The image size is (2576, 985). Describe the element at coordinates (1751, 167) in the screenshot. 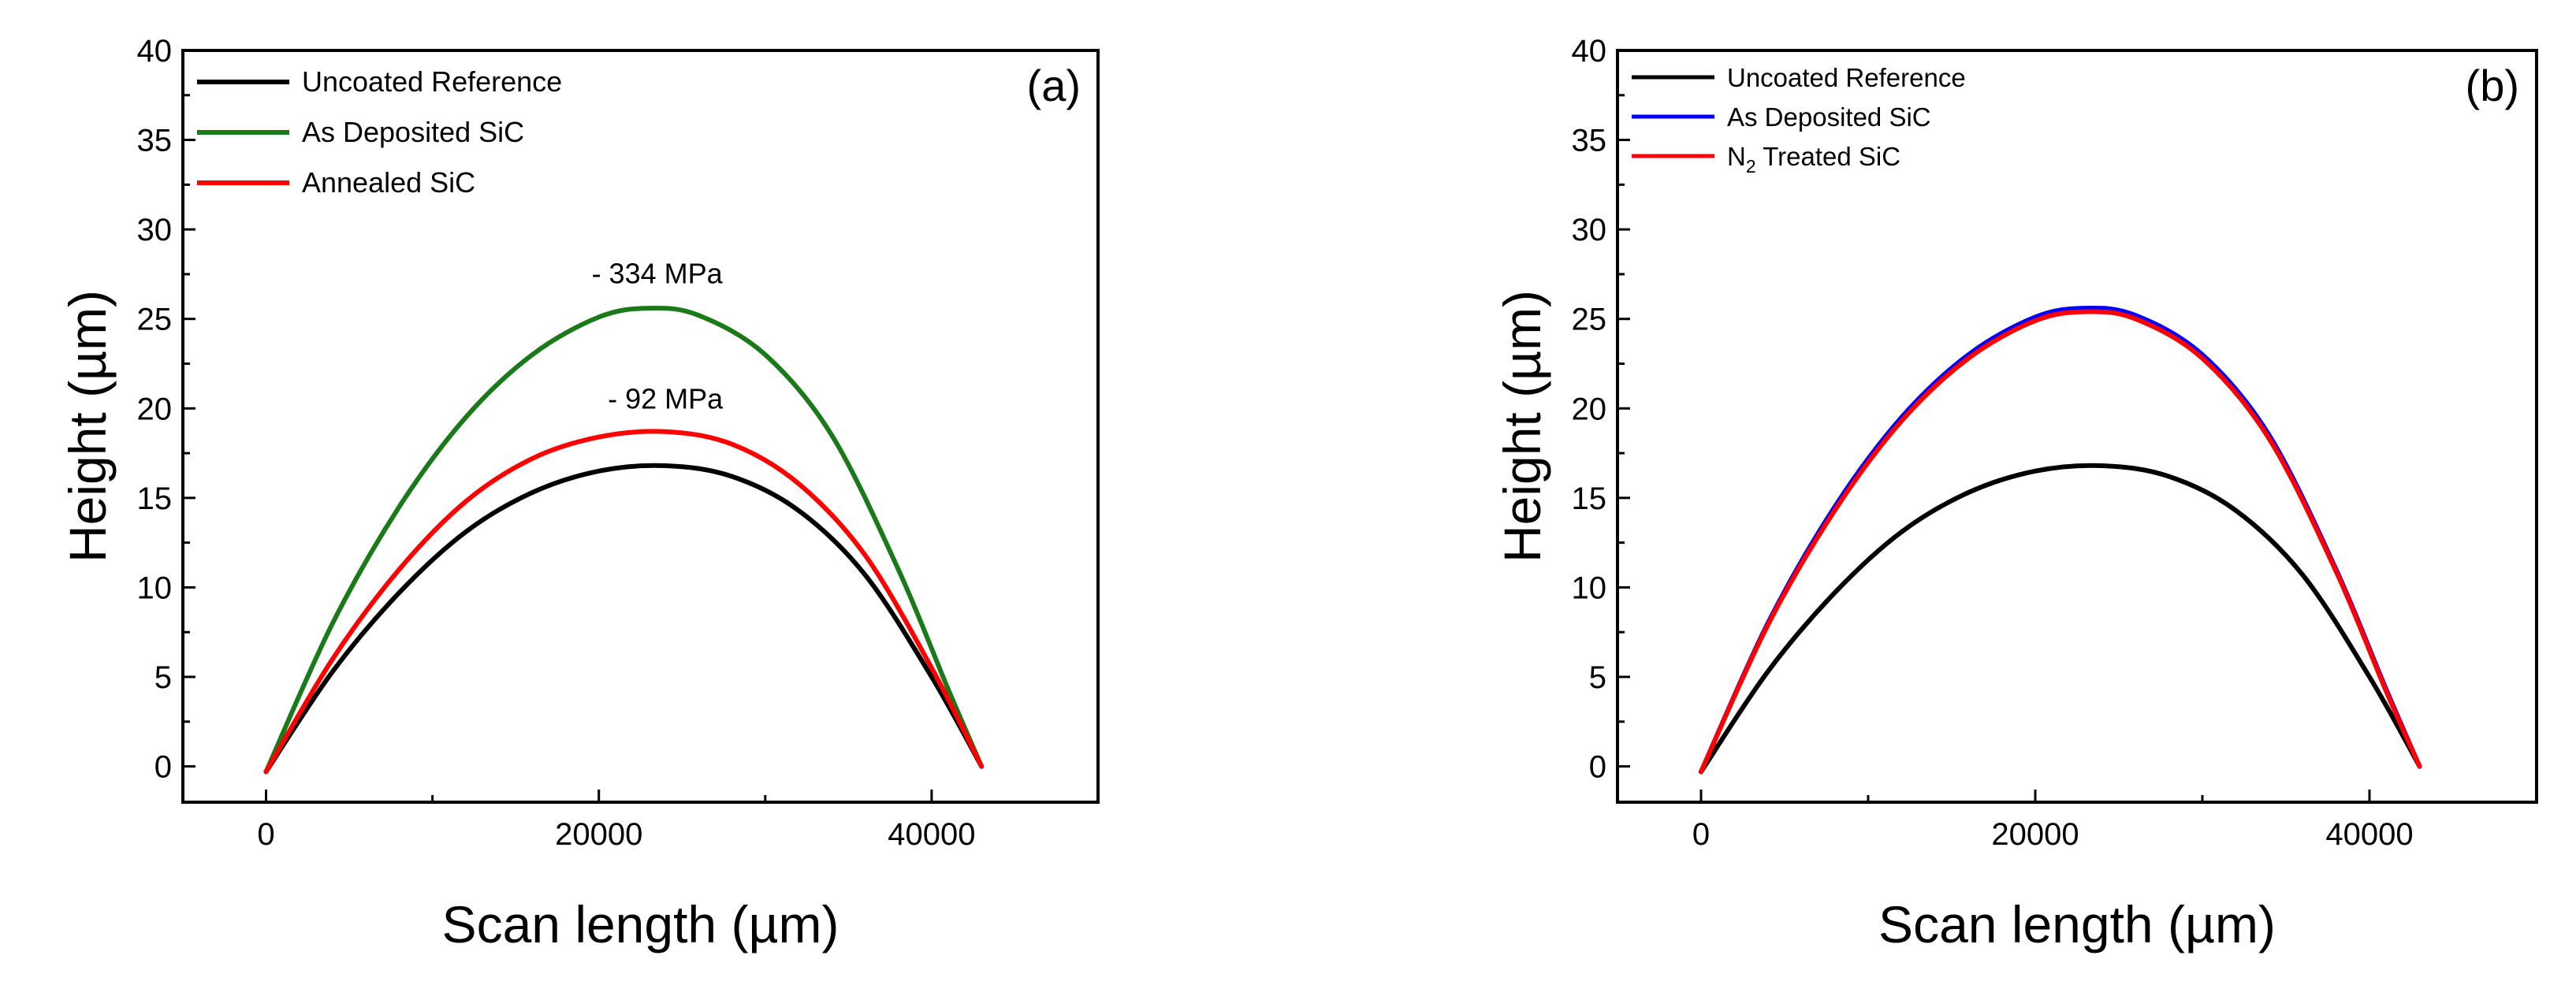

I see `legend-text-subscript: 2` at that location.